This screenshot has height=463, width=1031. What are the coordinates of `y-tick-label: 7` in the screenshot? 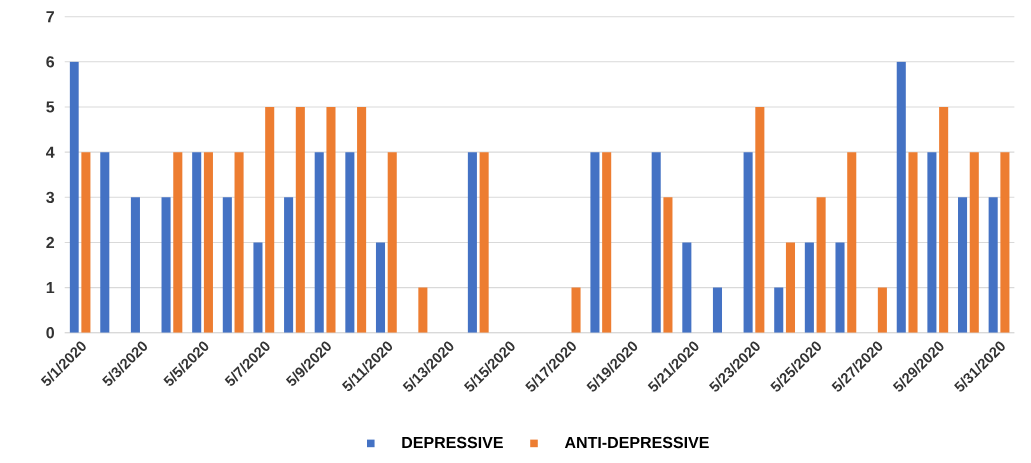 It's located at (50, 17).